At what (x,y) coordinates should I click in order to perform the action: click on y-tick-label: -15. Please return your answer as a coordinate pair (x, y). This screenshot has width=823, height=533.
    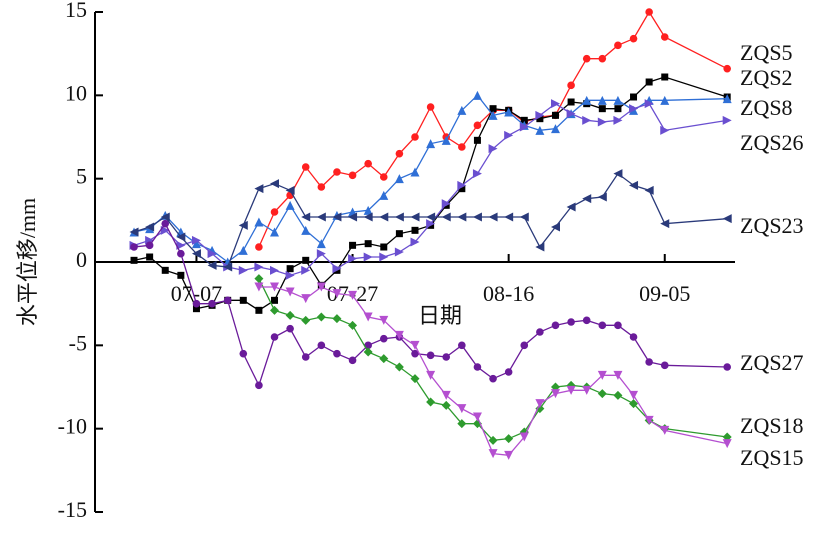
    Looking at the image, I should click on (72, 509).